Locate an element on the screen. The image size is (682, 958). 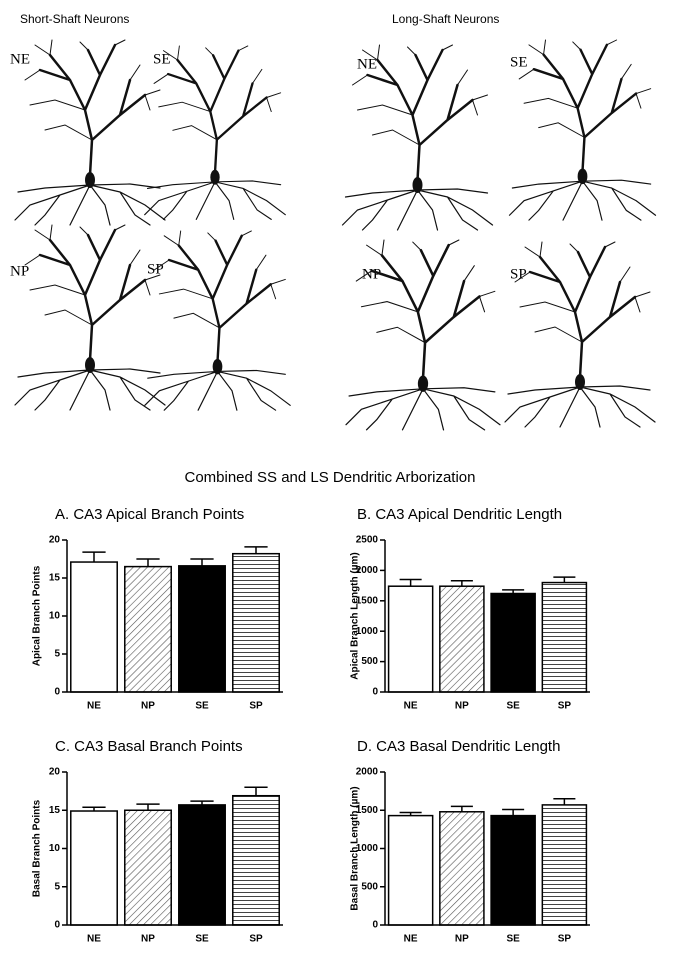
panel-title: Short-Shaft Neurons is located at coordinates (74, 19).